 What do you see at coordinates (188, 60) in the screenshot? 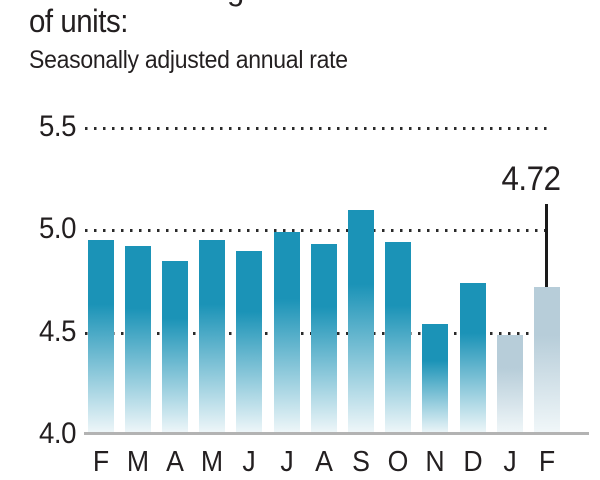
I see `chart-subtitle: Seasonally adjusted annual rate` at bounding box center [188, 60].